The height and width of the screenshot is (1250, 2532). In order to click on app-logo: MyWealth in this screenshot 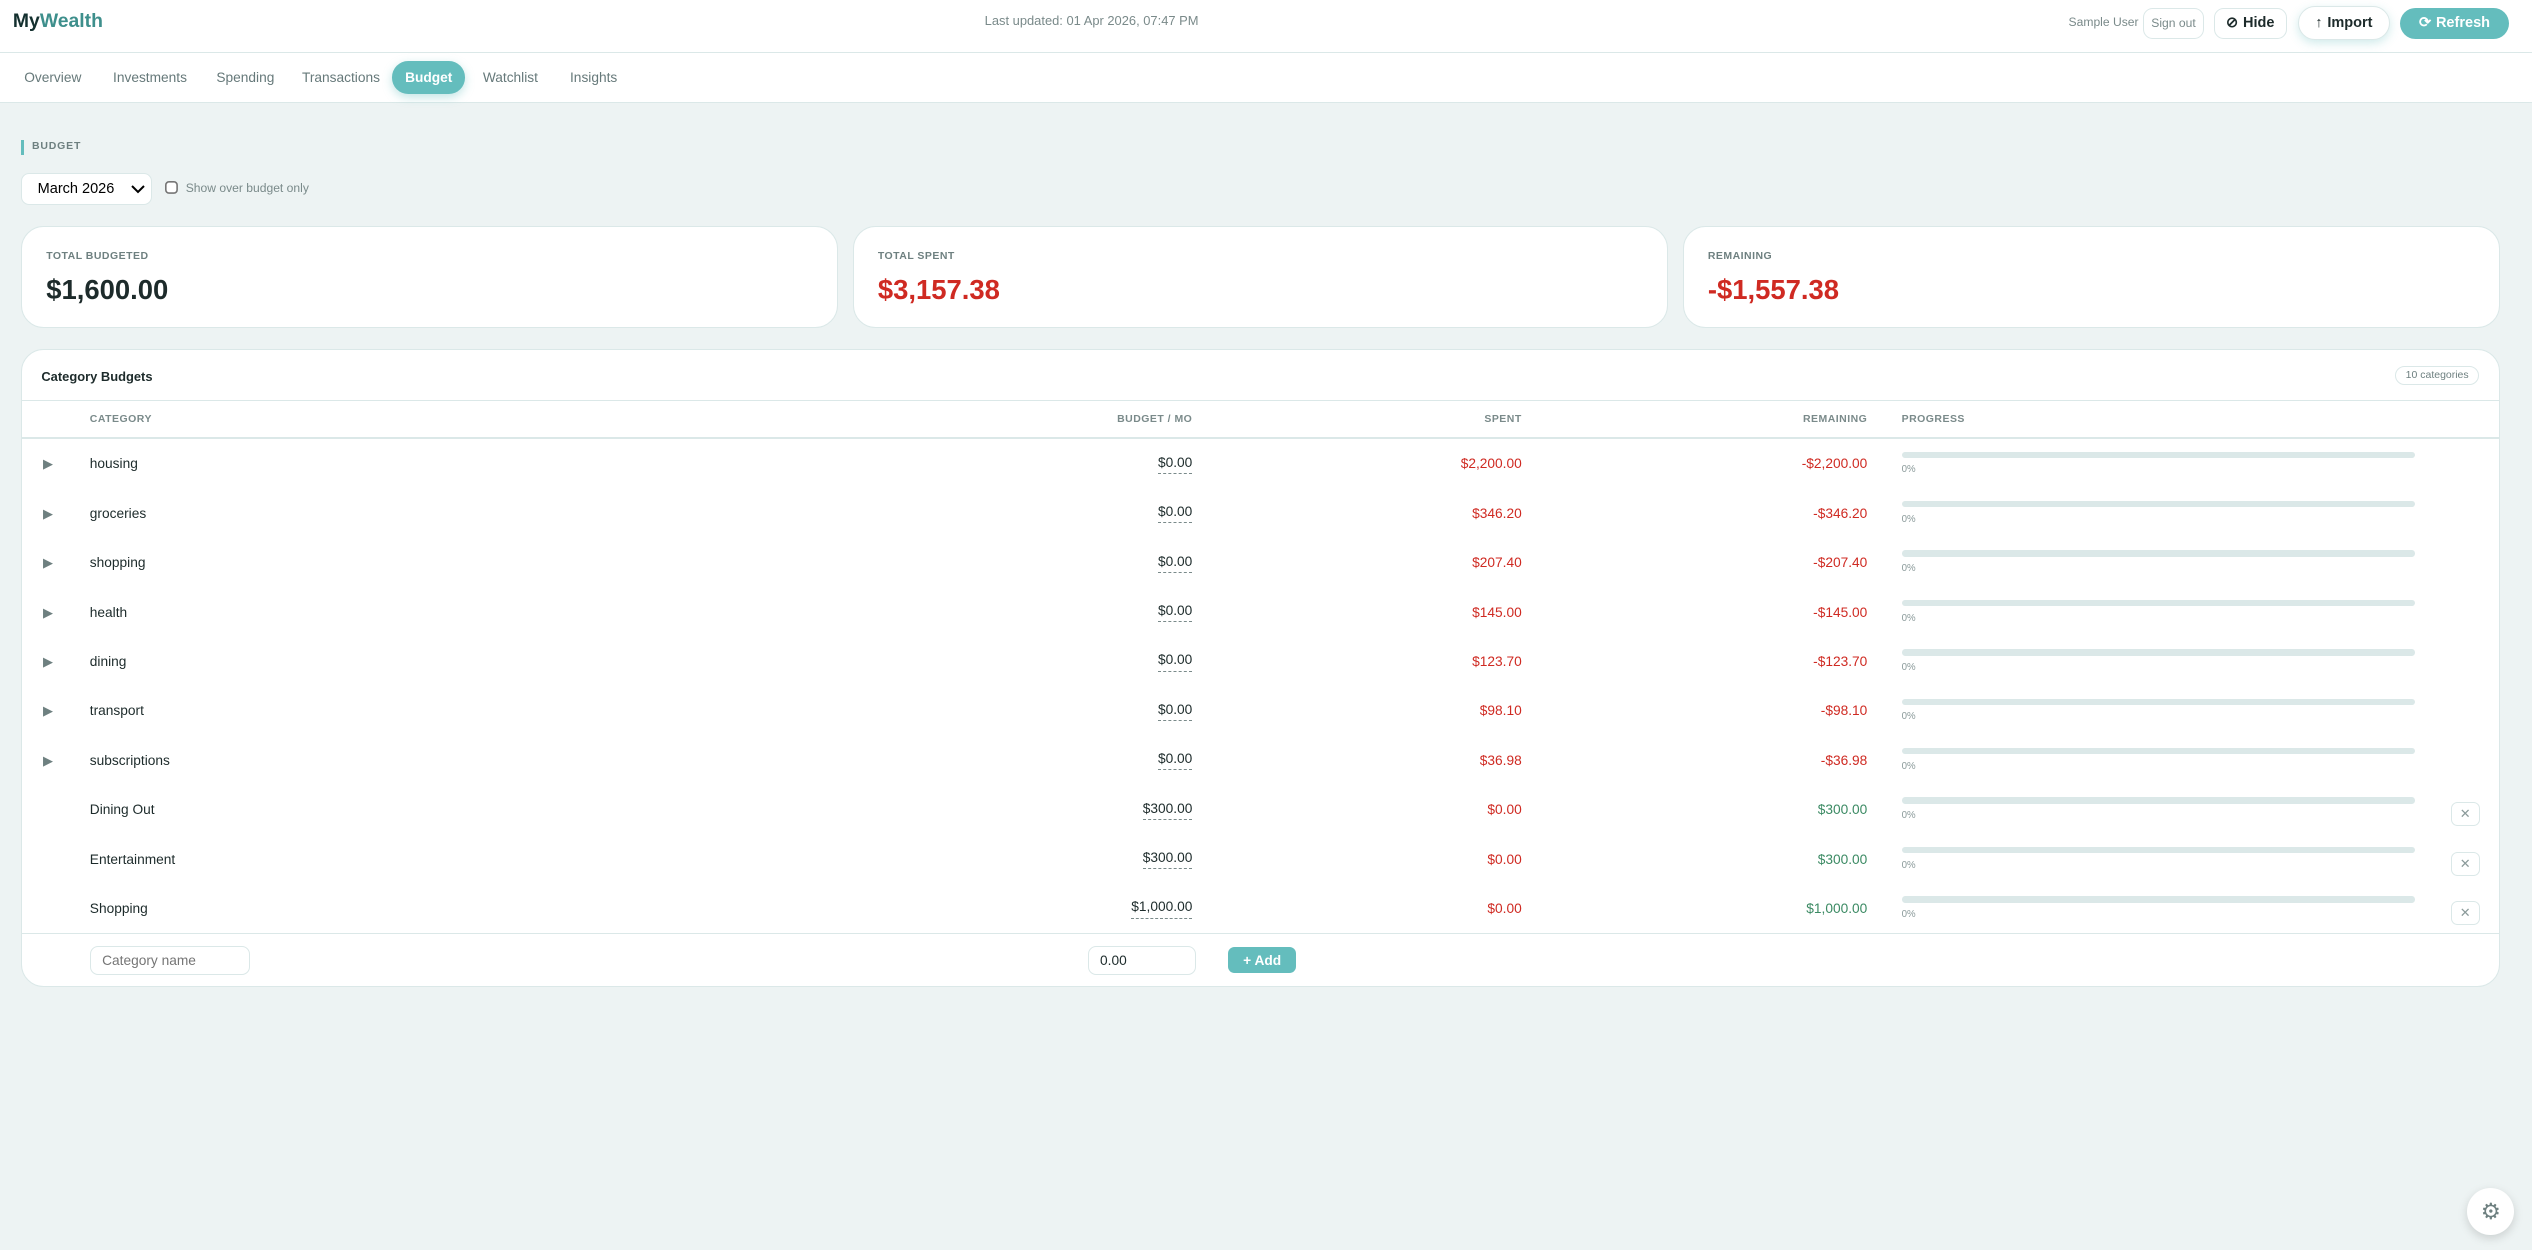, I will do `click(57, 20)`.